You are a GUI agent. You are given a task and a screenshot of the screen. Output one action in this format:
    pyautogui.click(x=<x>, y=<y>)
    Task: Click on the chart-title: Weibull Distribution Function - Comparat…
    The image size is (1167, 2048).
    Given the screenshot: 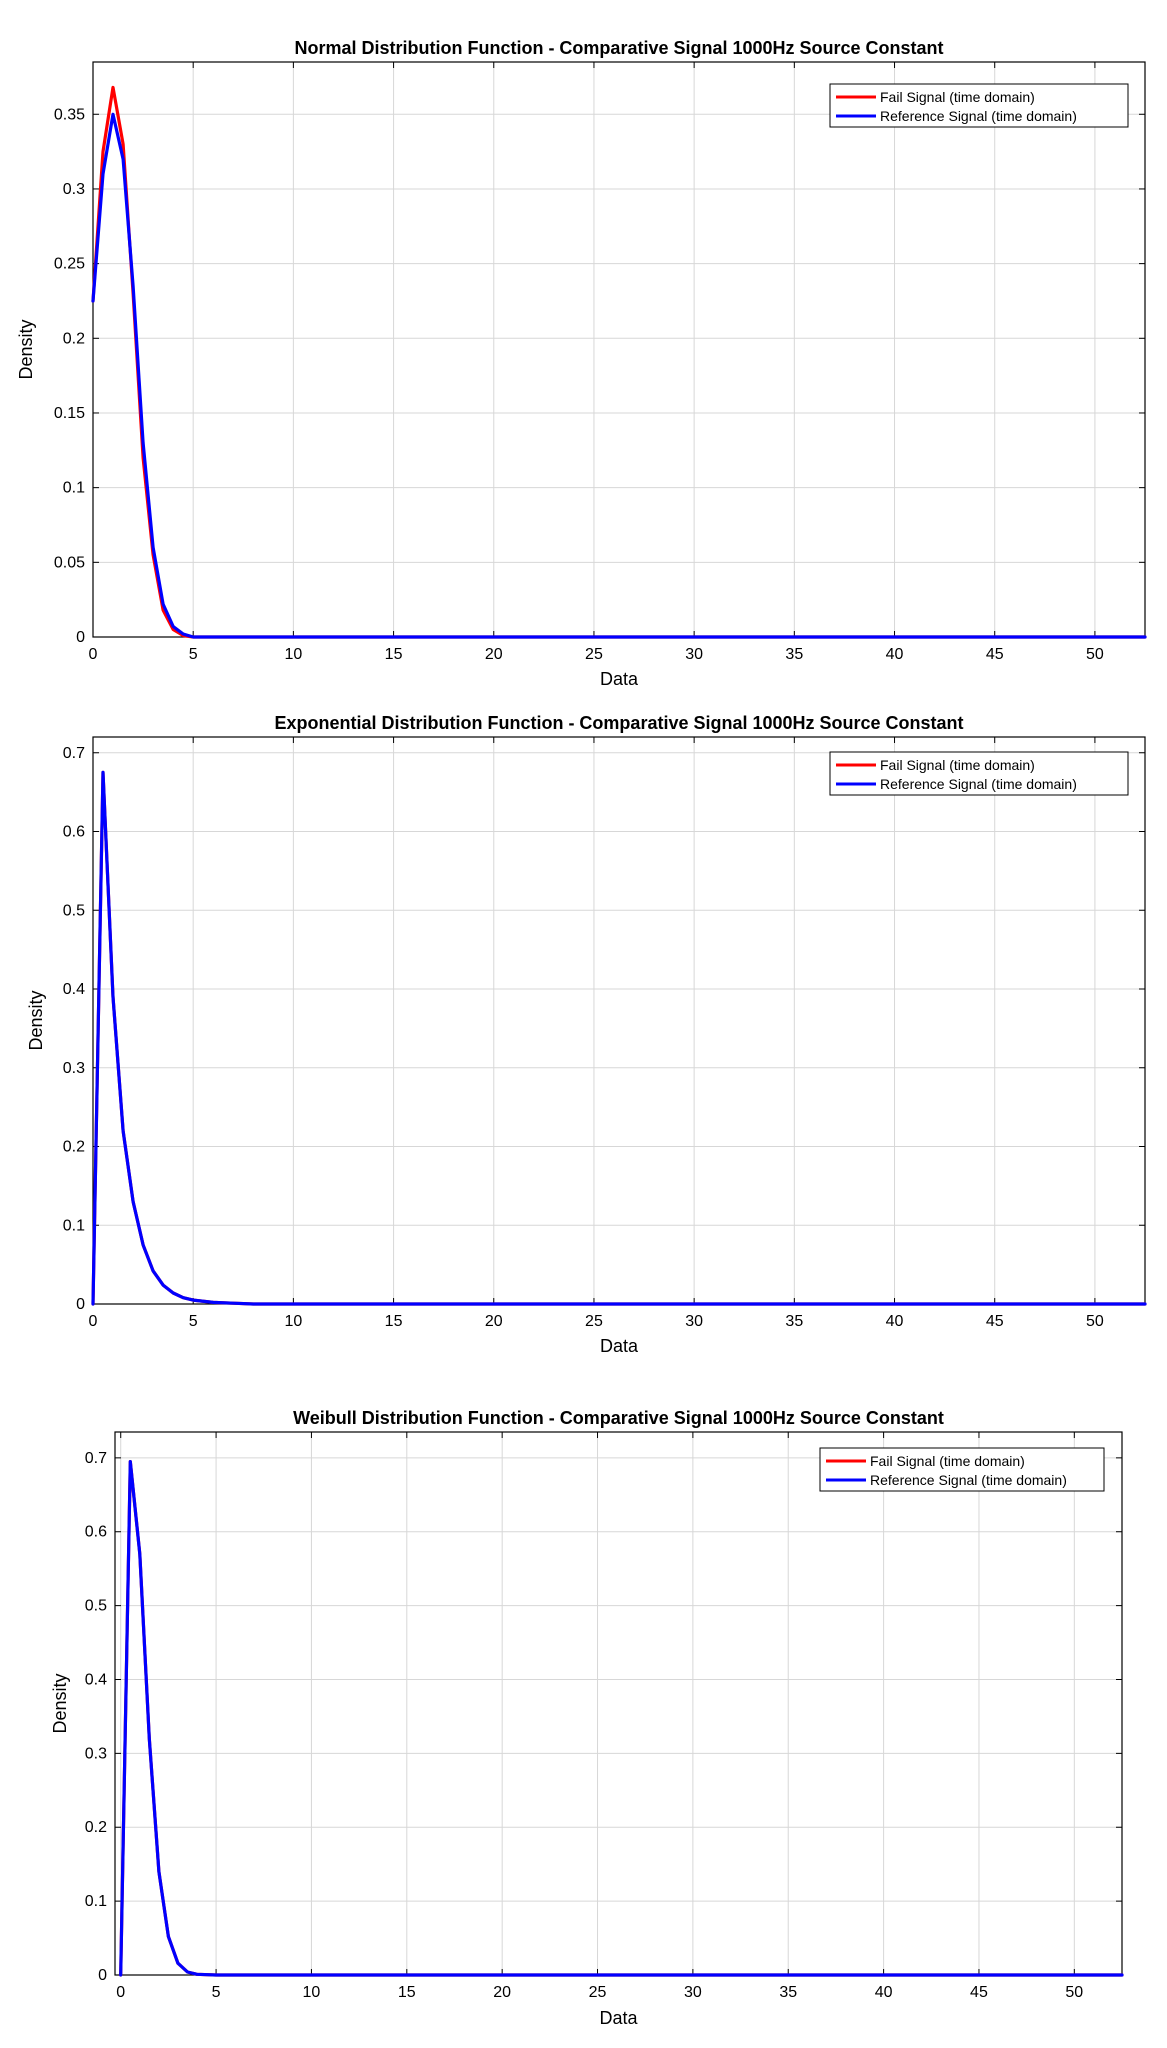 What is the action you would take?
    pyautogui.click(x=618, y=1418)
    